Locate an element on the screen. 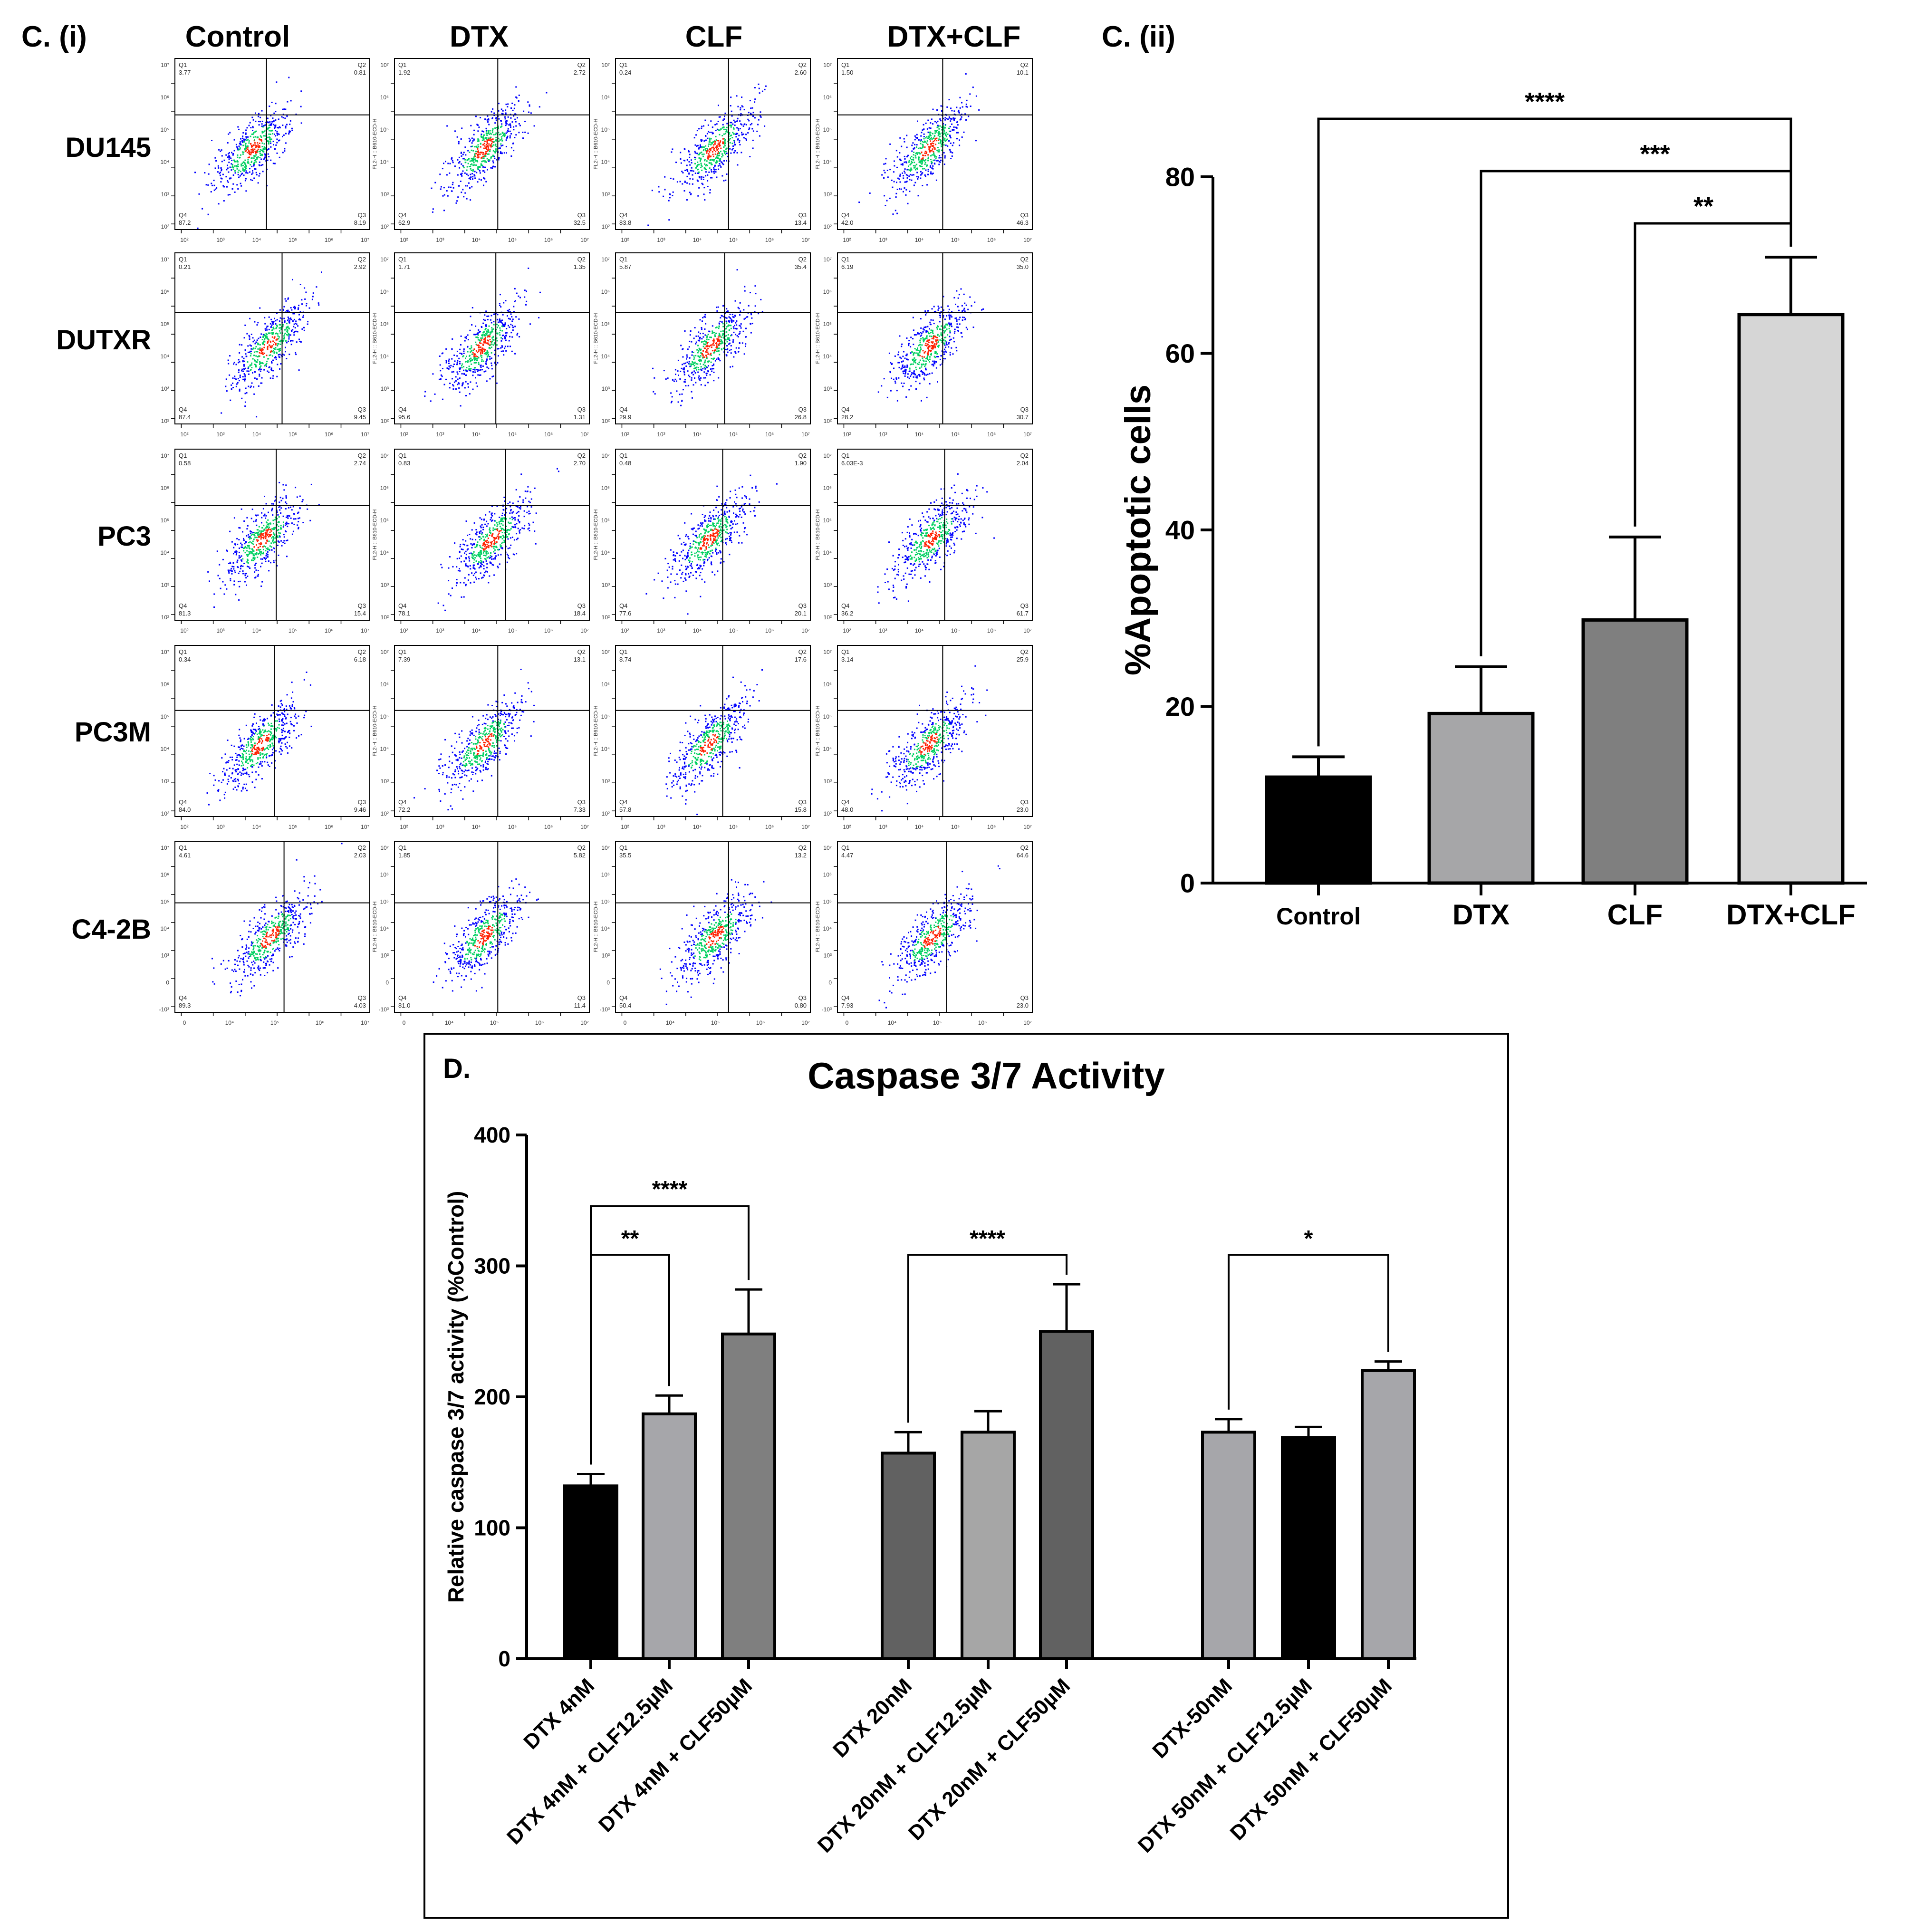 This screenshot has height=1932, width=1914. y-axis-label: FL2-H :: B610-ECD-H is located at coordinates (596, 338).